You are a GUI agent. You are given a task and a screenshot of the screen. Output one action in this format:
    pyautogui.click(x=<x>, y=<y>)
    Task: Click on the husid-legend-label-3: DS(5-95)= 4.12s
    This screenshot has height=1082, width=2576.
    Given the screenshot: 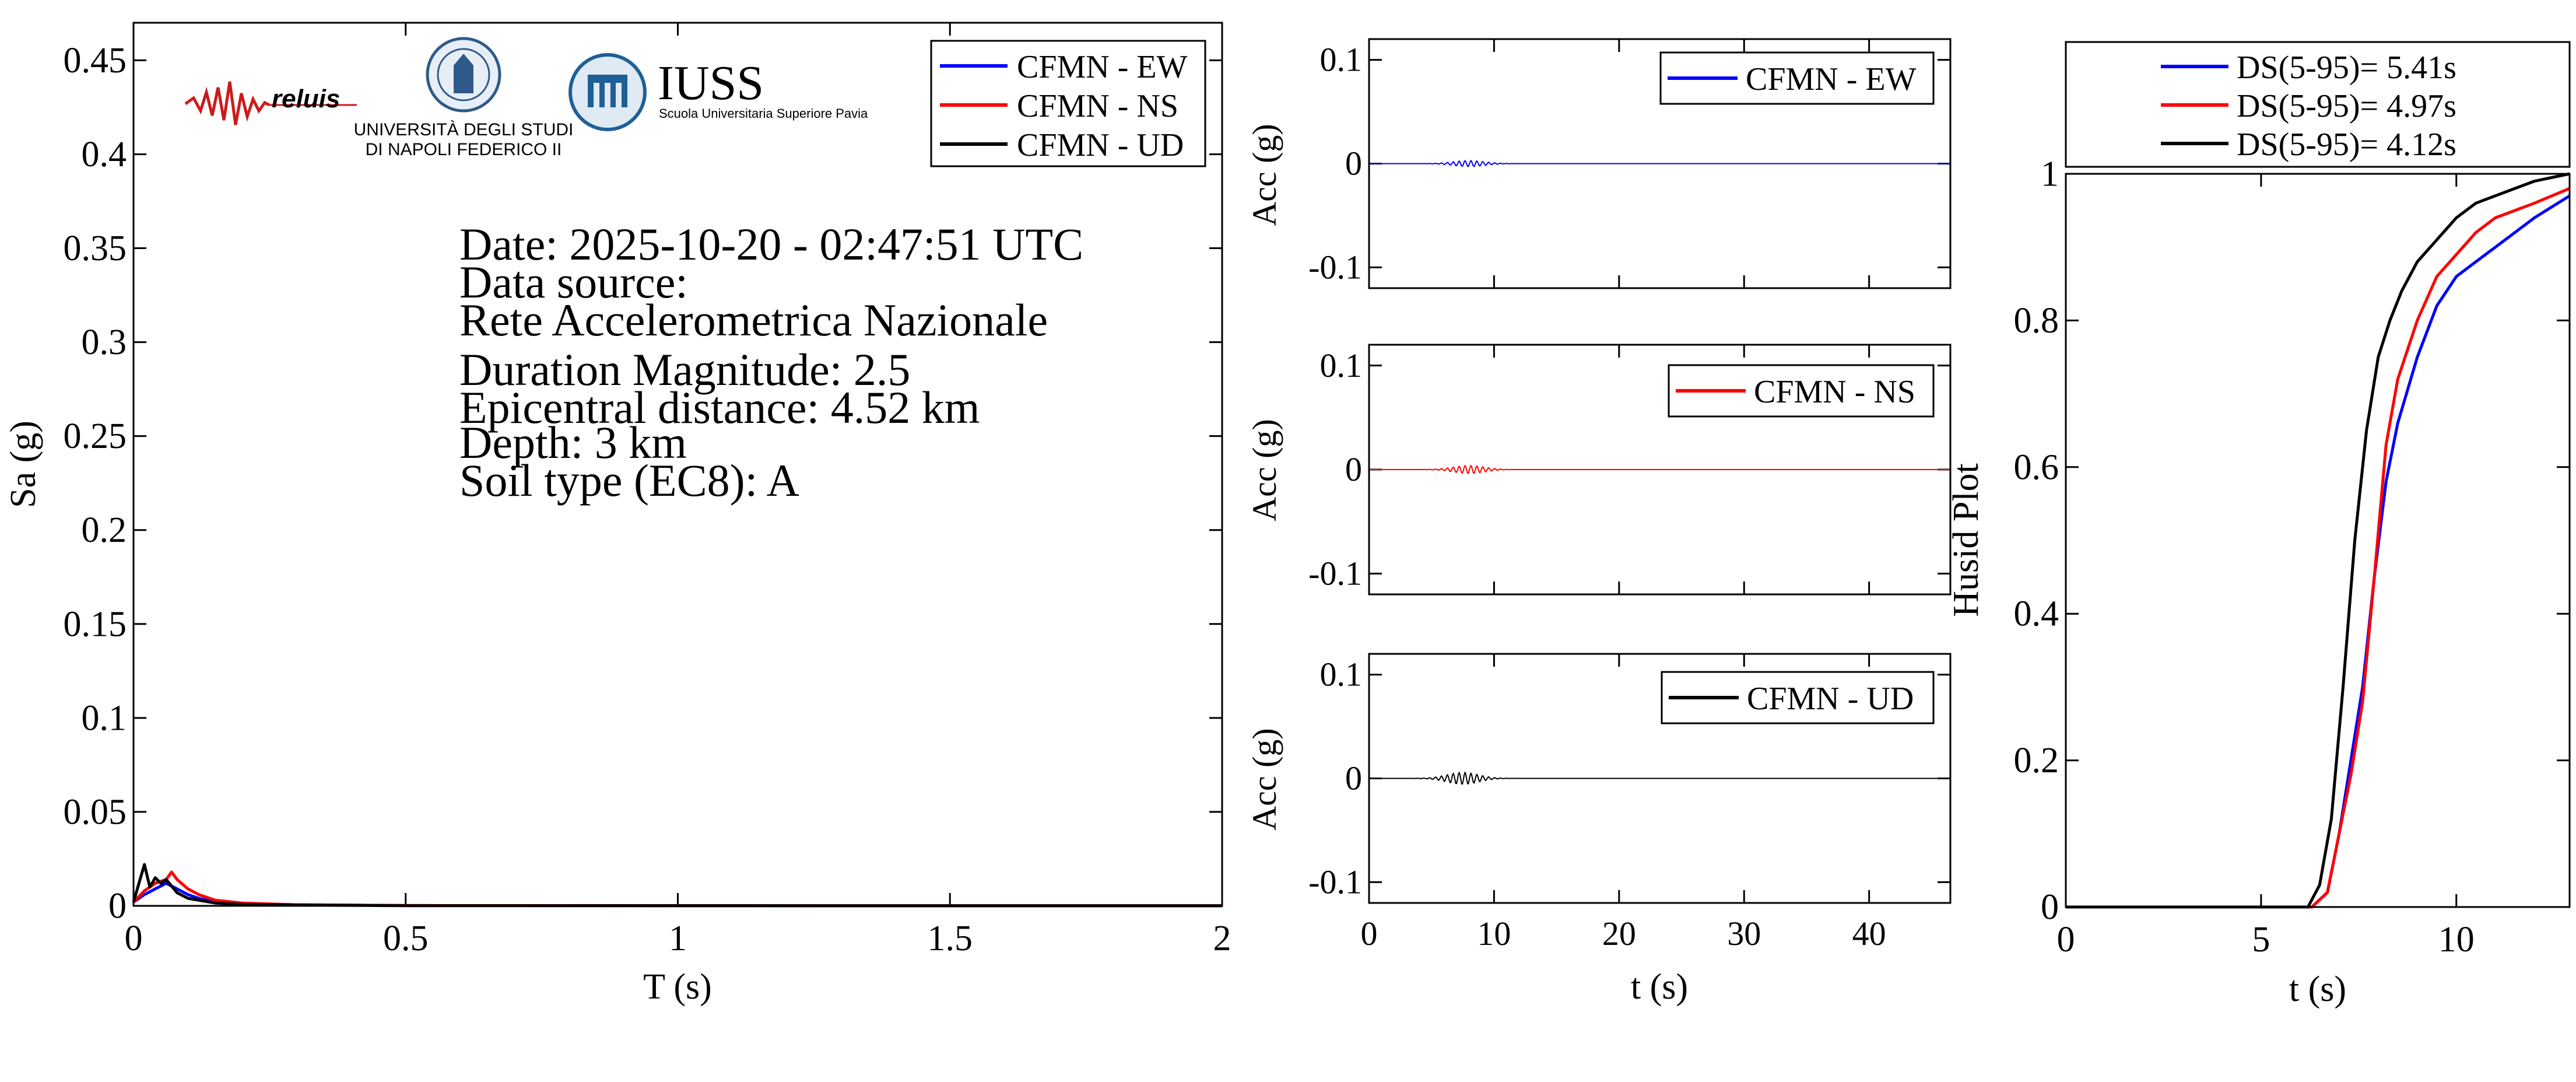 What is the action you would take?
    pyautogui.click(x=2346, y=145)
    